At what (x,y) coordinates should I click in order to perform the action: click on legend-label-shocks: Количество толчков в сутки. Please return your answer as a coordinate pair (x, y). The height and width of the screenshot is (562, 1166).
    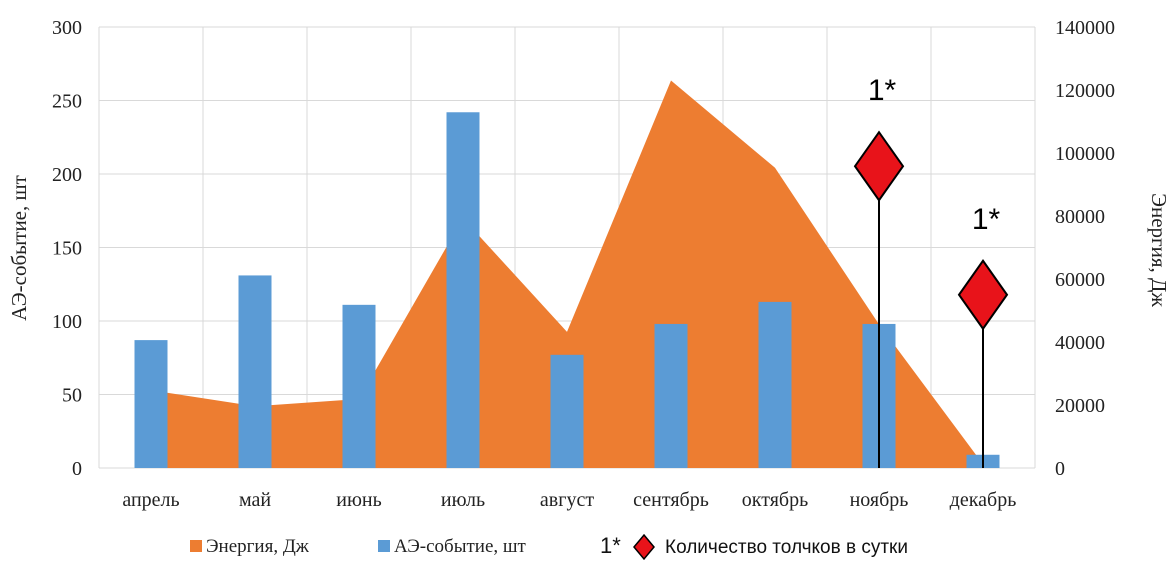
    Looking at the image, I should click on (786, 547).